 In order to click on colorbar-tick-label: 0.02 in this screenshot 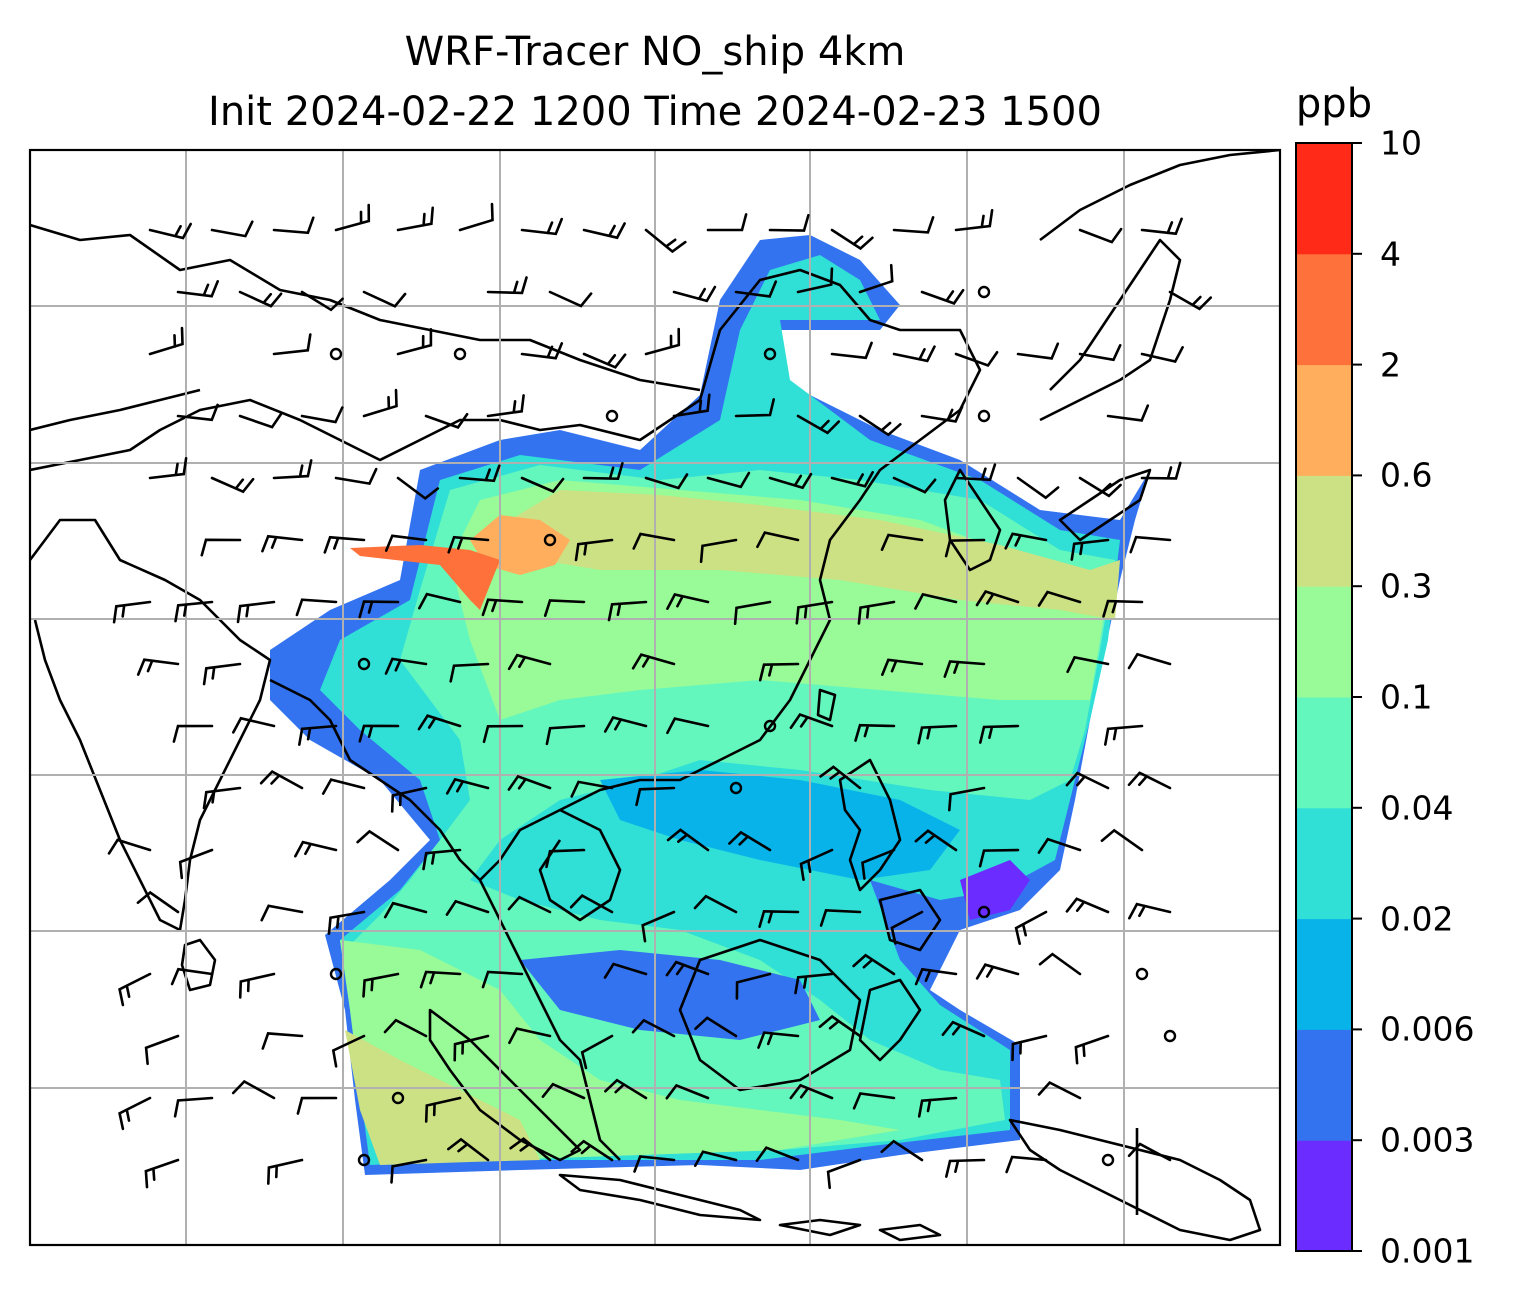, I will do `click(1417, 919)`.